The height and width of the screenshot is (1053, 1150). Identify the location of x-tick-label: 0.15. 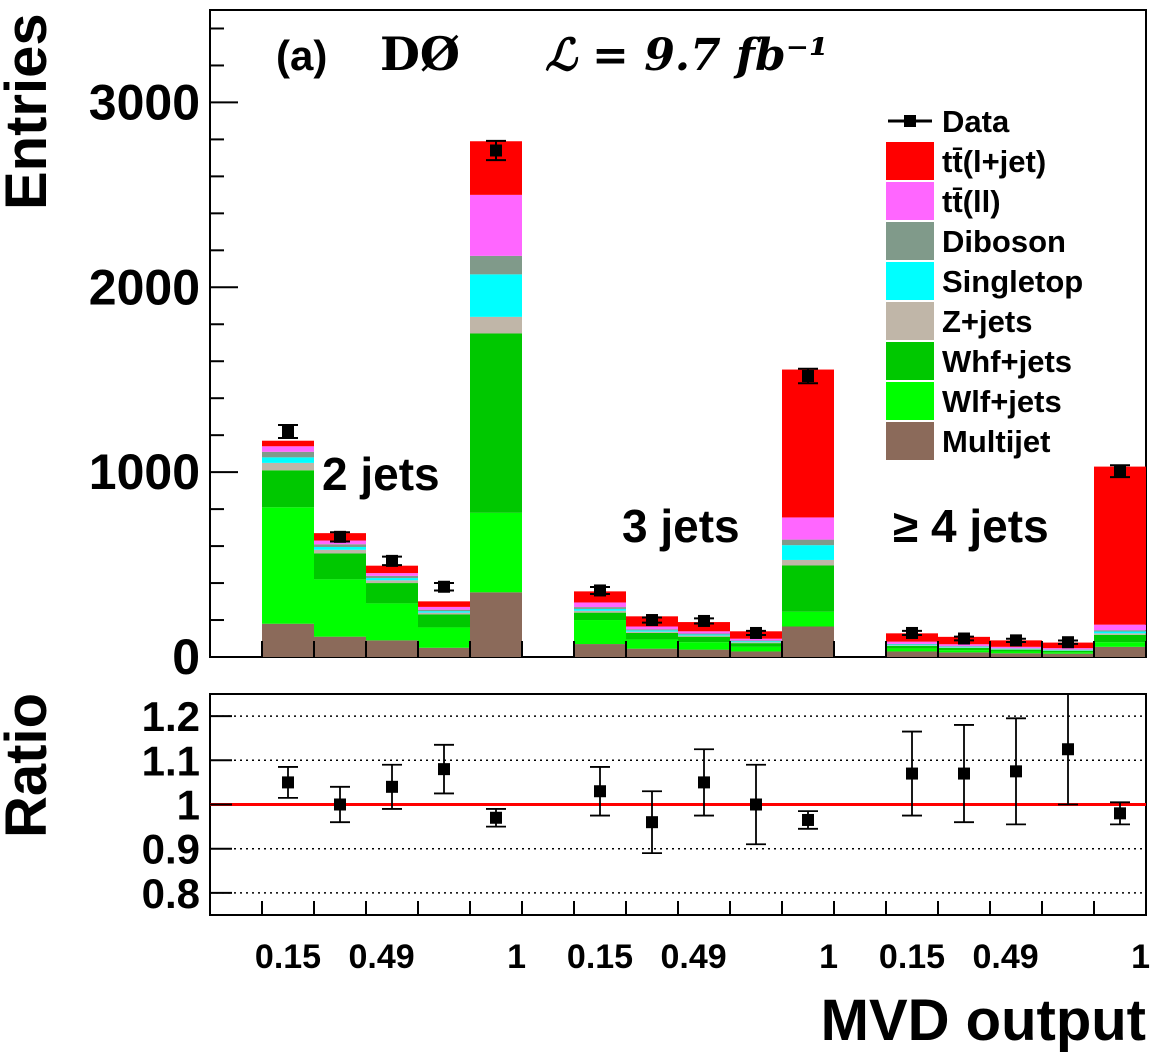
(912, 957).